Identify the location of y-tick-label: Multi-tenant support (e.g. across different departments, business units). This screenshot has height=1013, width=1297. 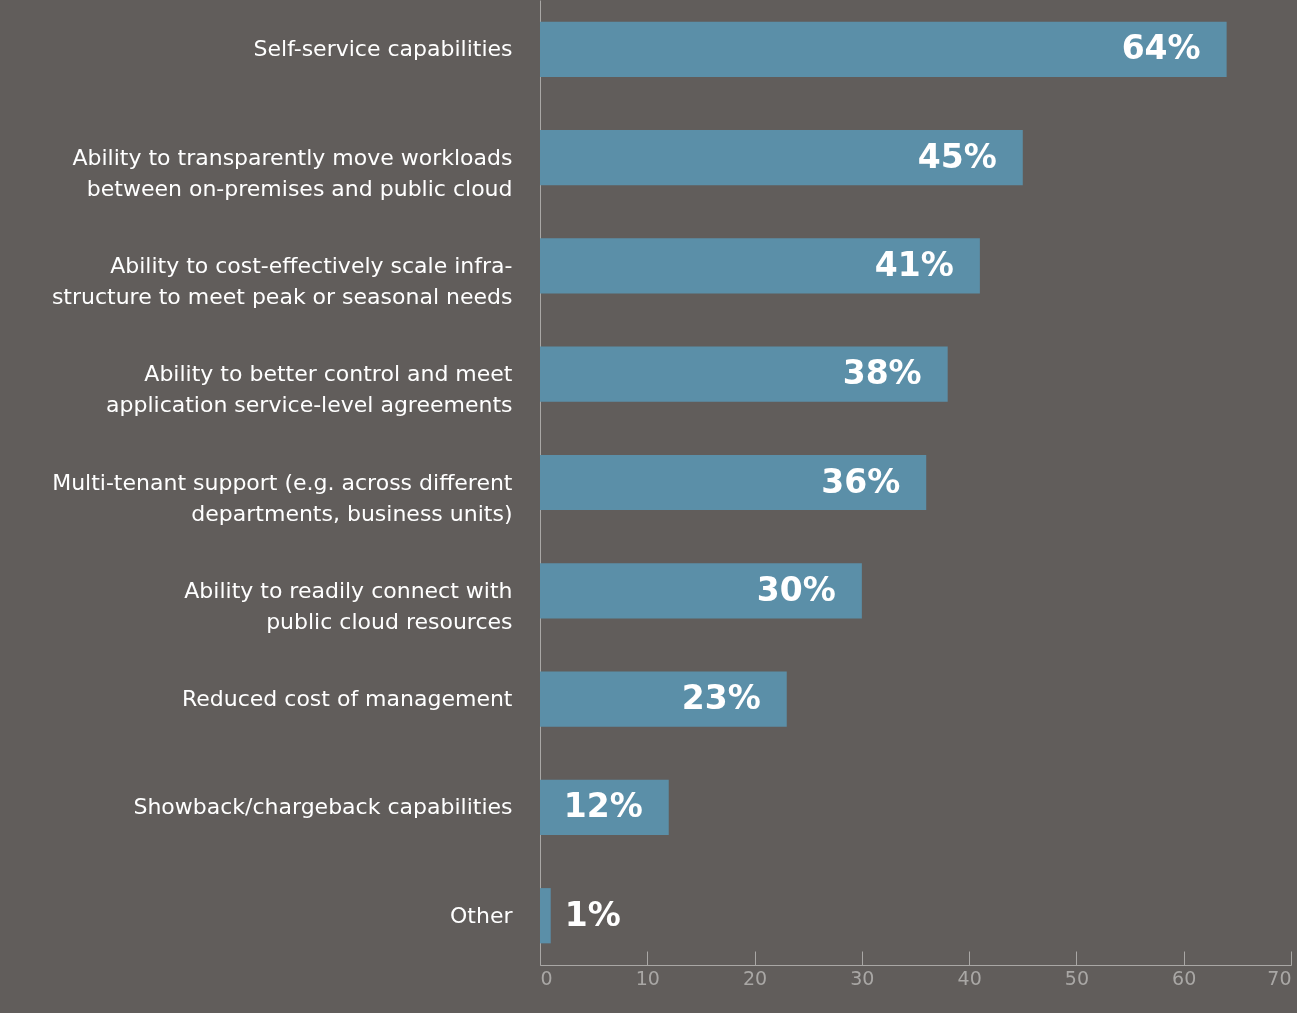
(282, 497).